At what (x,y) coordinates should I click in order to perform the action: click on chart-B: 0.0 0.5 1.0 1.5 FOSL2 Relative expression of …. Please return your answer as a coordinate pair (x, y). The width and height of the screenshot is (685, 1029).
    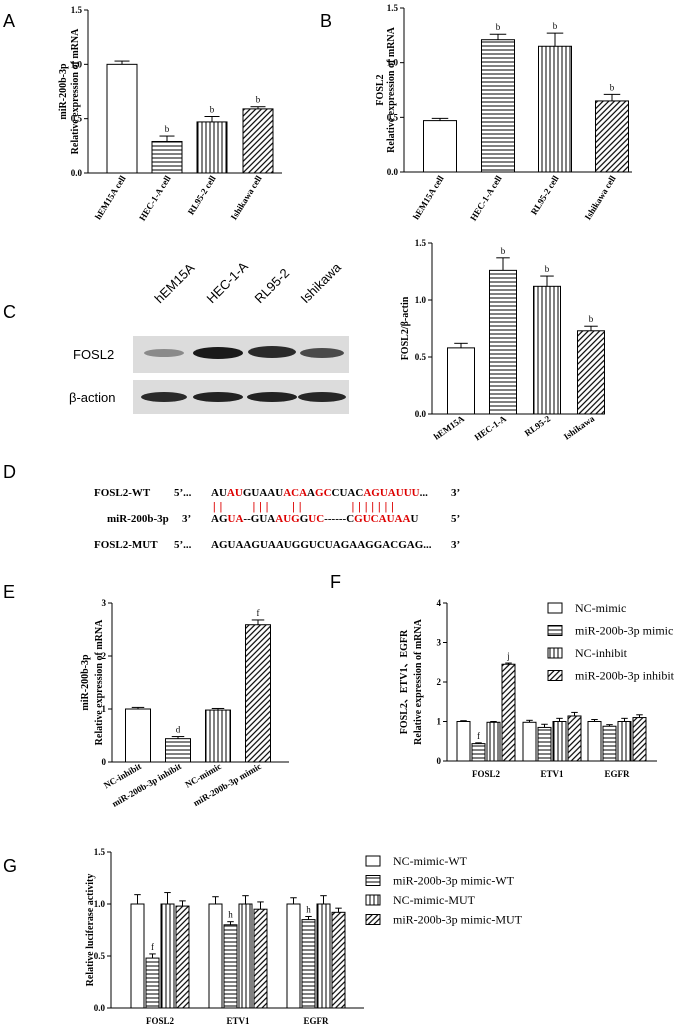
    Looking at the image, I should click on (503, 113).